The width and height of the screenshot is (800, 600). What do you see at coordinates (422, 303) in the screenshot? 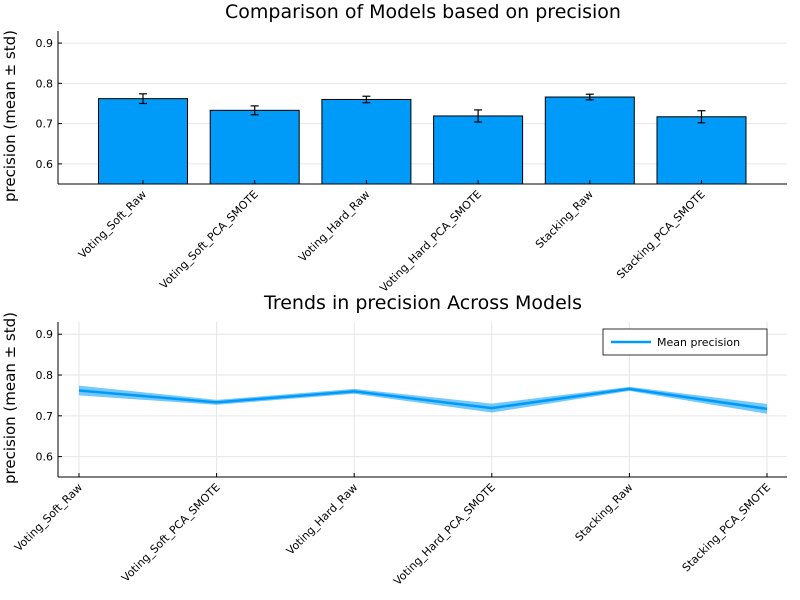
I see `line-chart-title: Trends in precision Across Models` at bounding box center [422, 303].